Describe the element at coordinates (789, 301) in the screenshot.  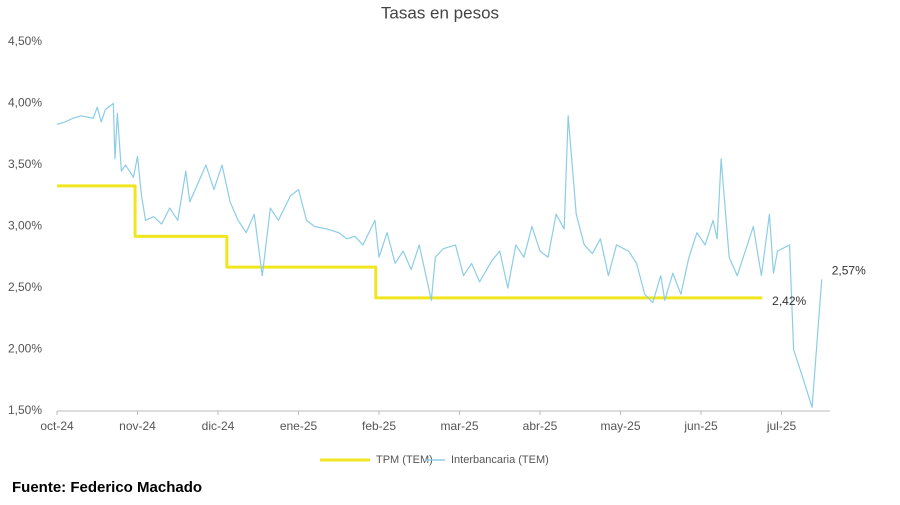
I see `annotation: 2,42%` at that location.